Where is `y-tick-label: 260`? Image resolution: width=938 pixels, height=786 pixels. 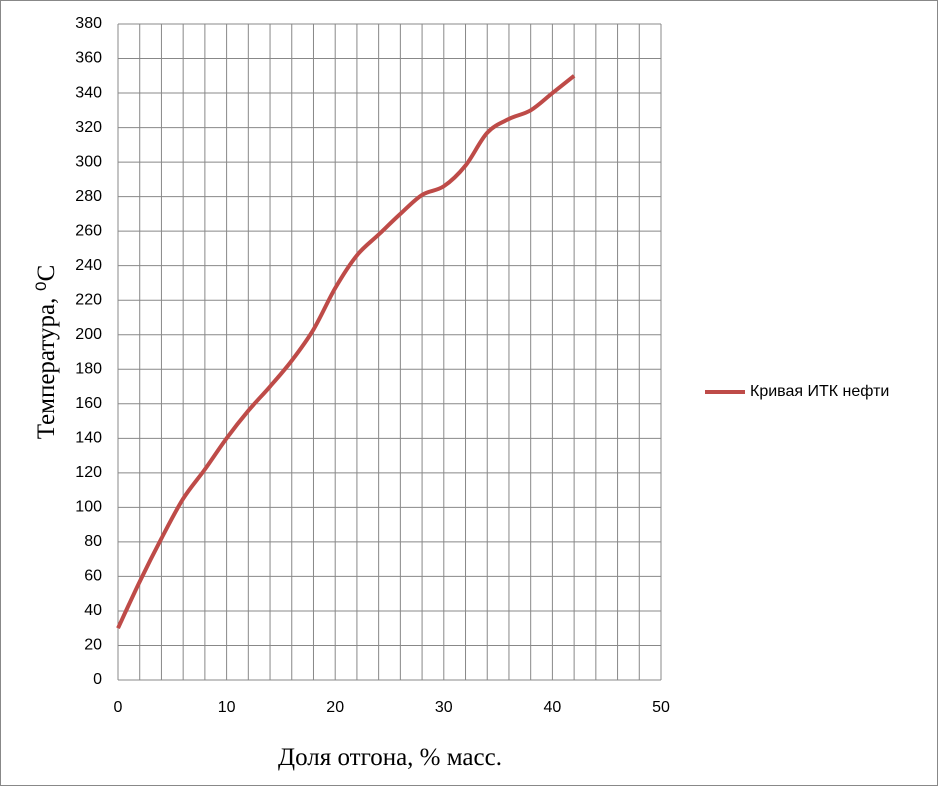 y-tick-label: 260 is located at coordinates (88, 230).